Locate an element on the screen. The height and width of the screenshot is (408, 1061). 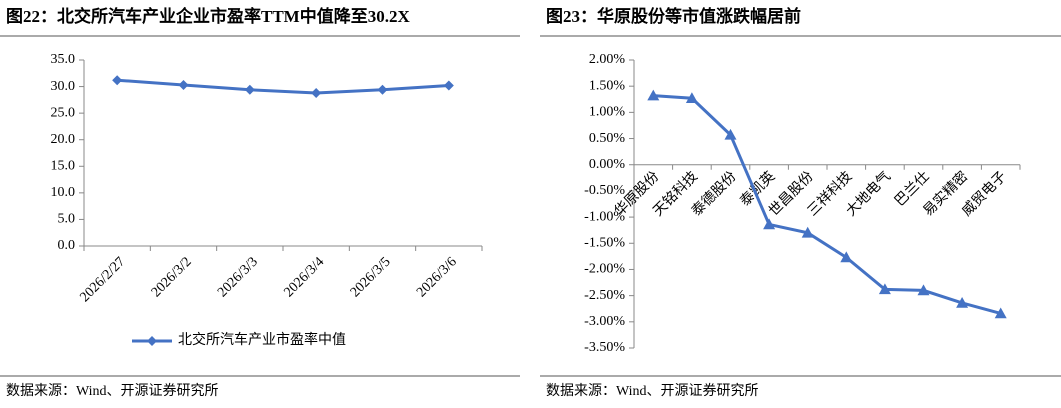
y-tick-label: 1.00% is located at coordinates (607, 112).